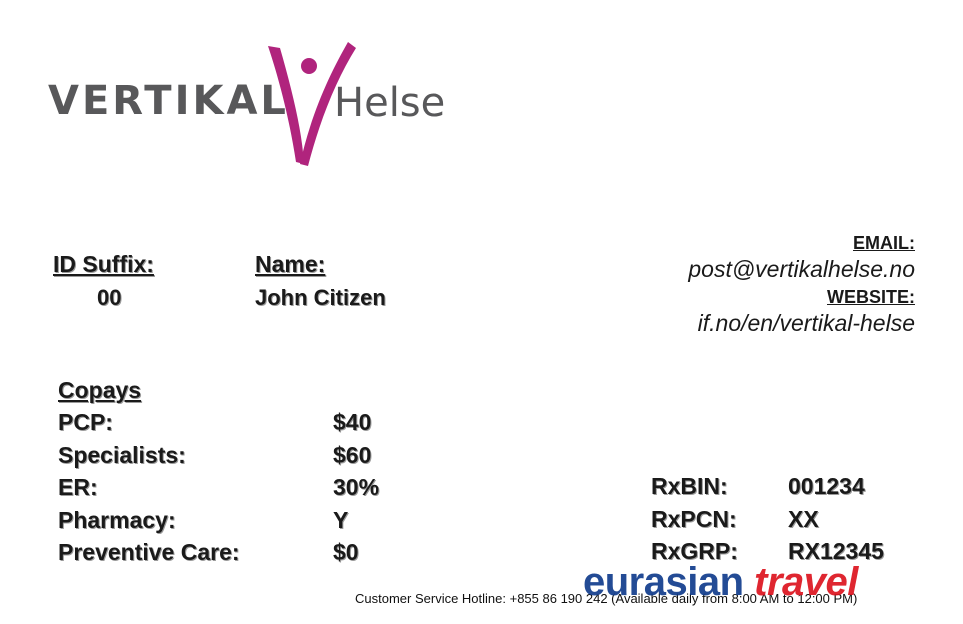 Image resolution: width=963 pixels, height=624 pixels. Describe the element at coordinates (109, 297) in the screenshot. I see `id-suffix-value: 00` at that location.